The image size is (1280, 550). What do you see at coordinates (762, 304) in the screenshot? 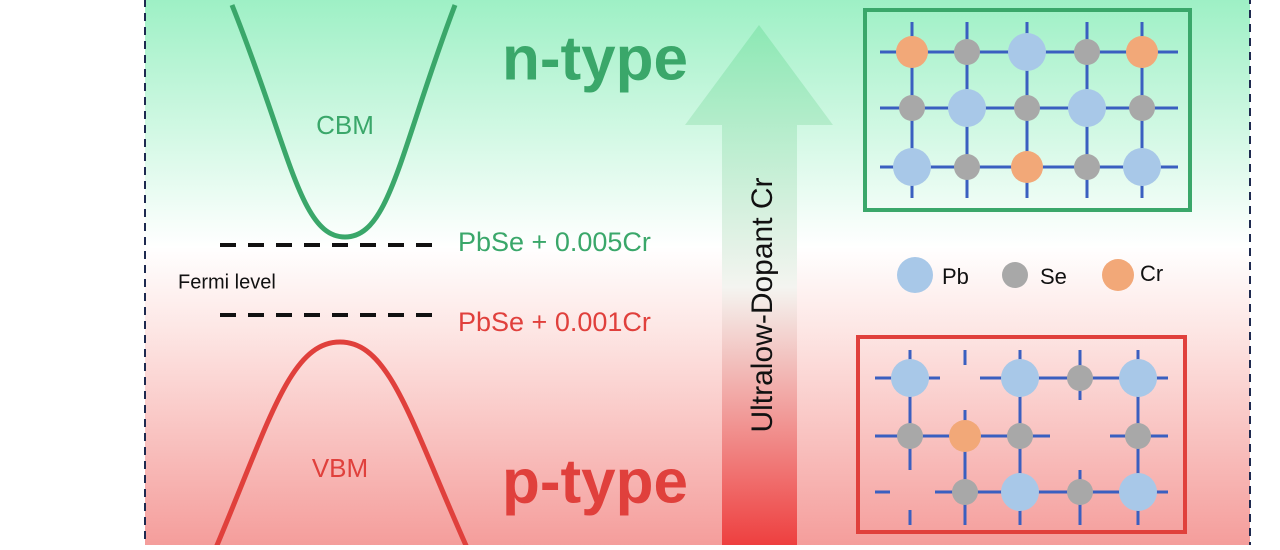
I see `arrow-label: Ultralow-Dopant Cr` at bounding box center [762, 304].